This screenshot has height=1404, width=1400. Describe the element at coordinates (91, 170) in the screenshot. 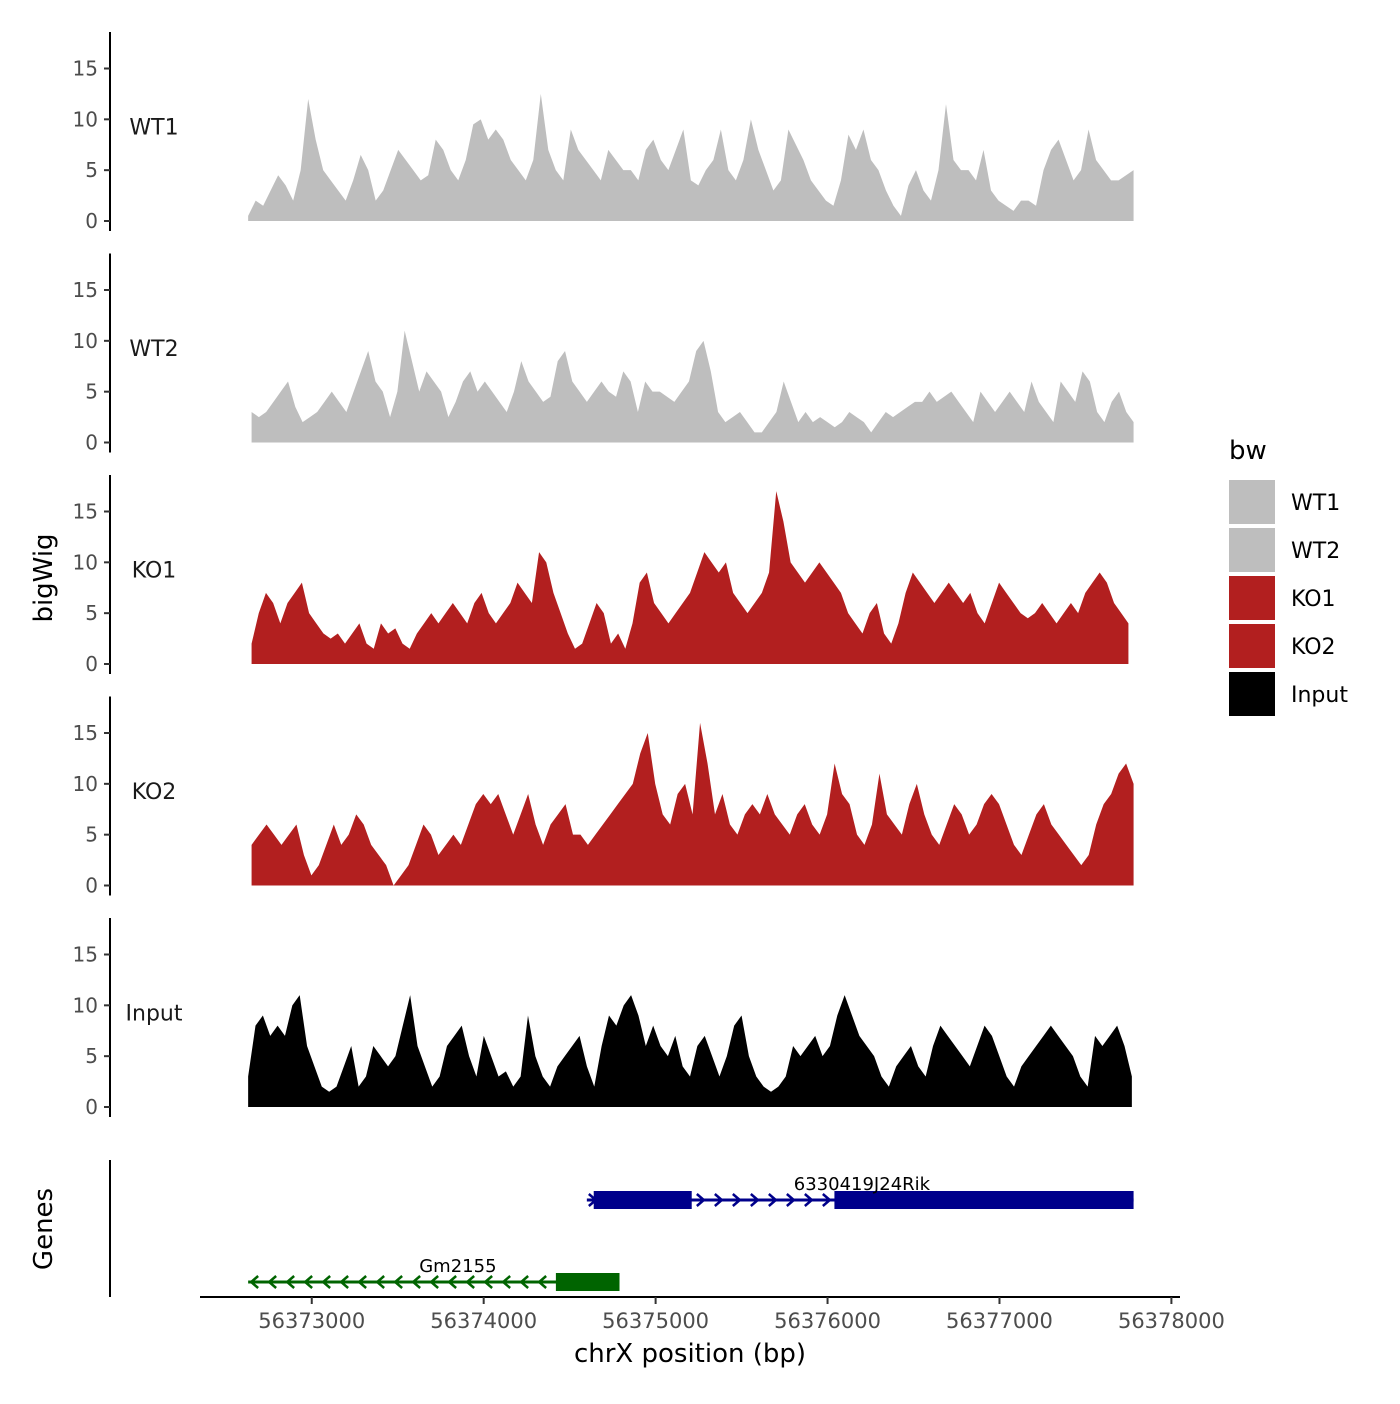

I see `y-tick-label-WT1-5: 5` at that location.